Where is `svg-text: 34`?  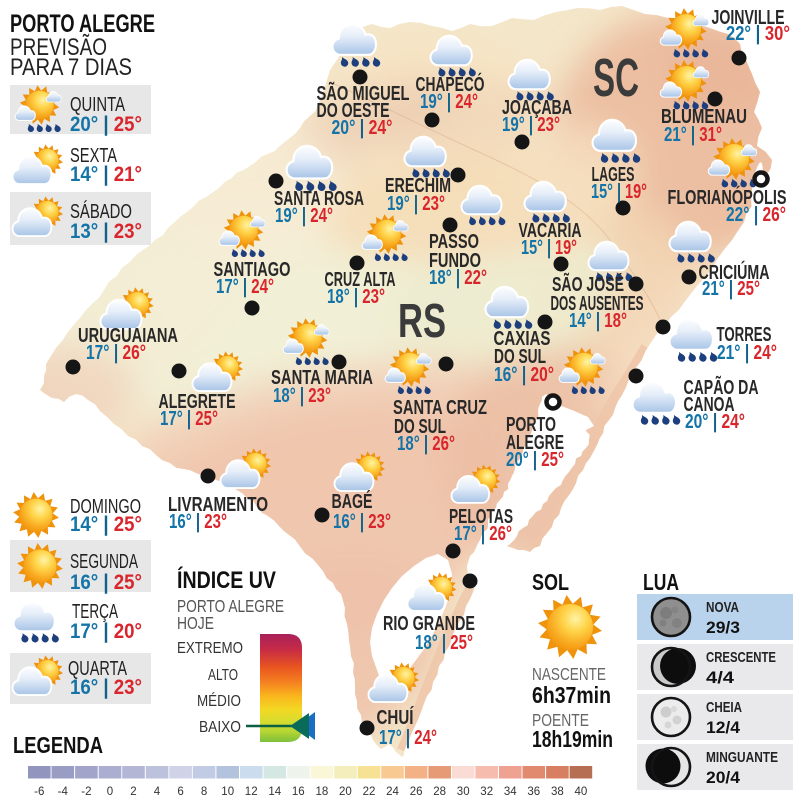
svg-text: 34 is located at coordinates (510, 792).